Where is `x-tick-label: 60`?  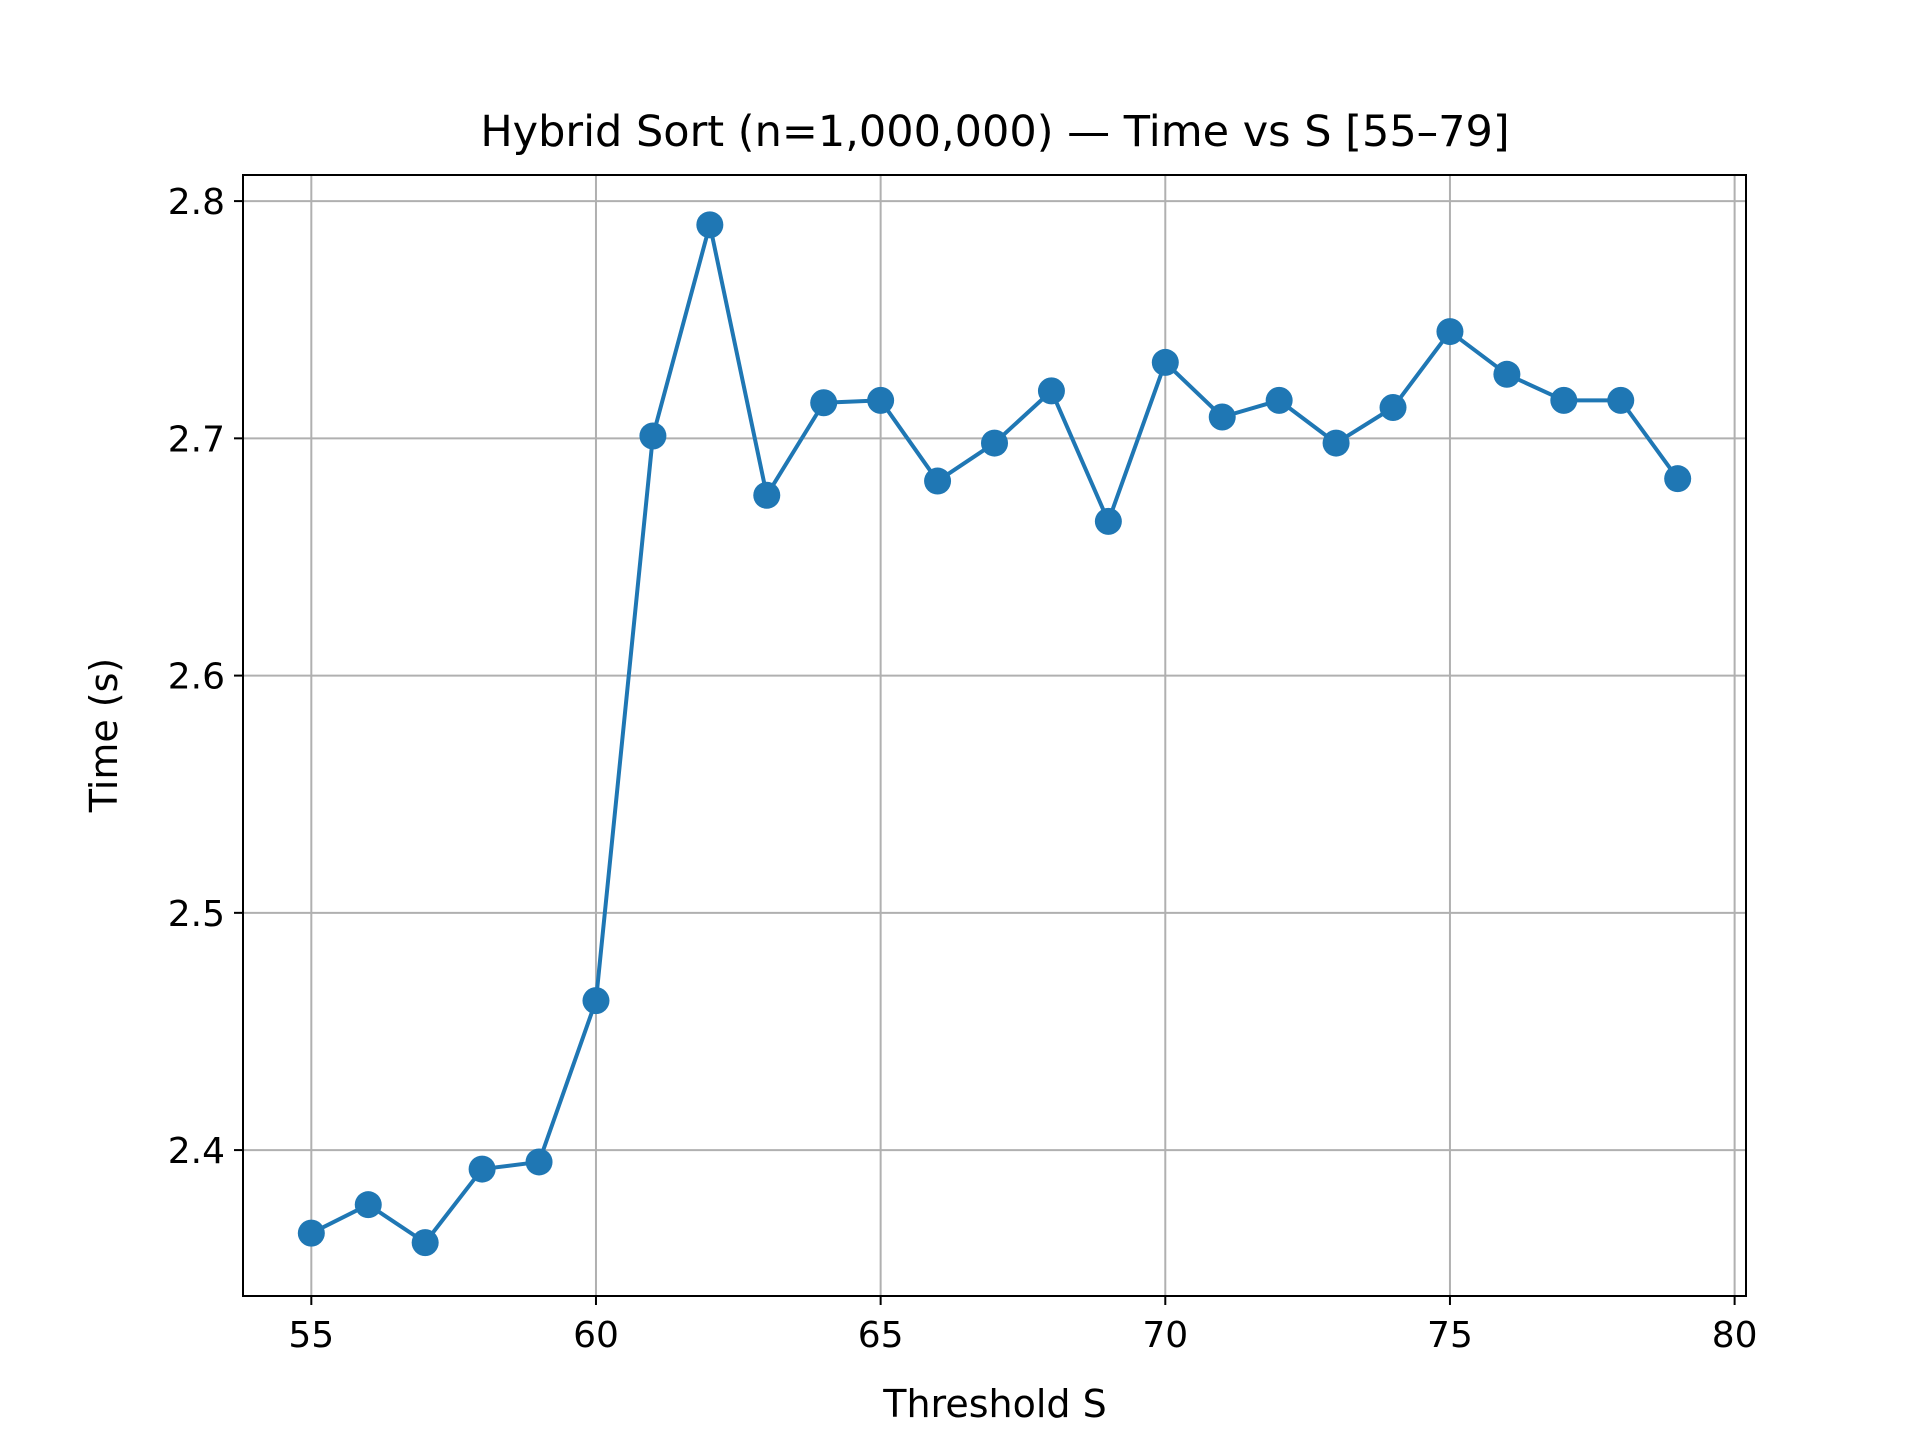
x-tick-label: 60 is located at coordinates (596, 1335).